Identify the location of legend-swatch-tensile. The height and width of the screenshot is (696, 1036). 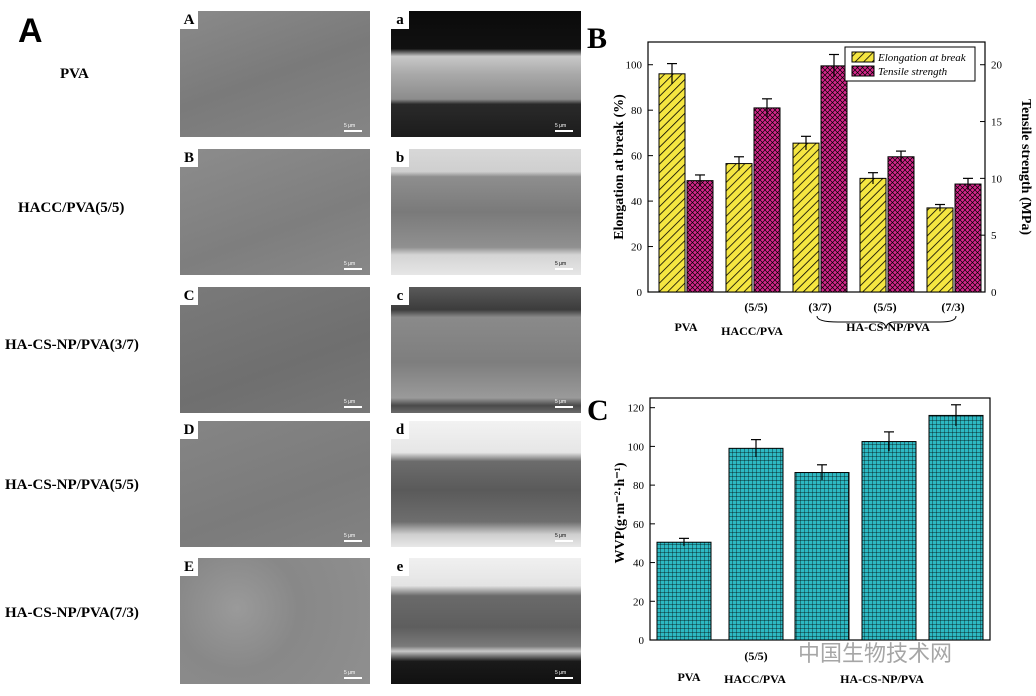
(863, 71).